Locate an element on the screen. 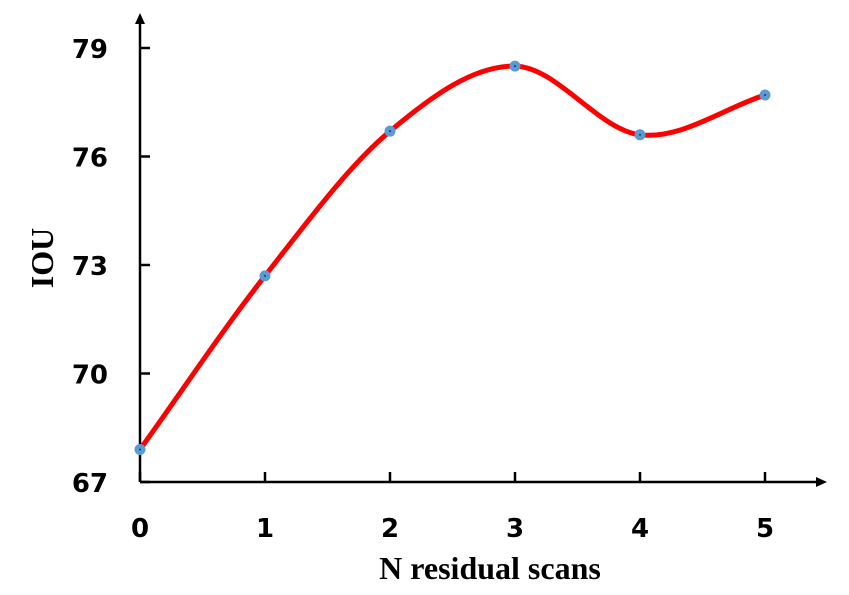  y-tick-label: 73 is located at coordinates (90, 267).